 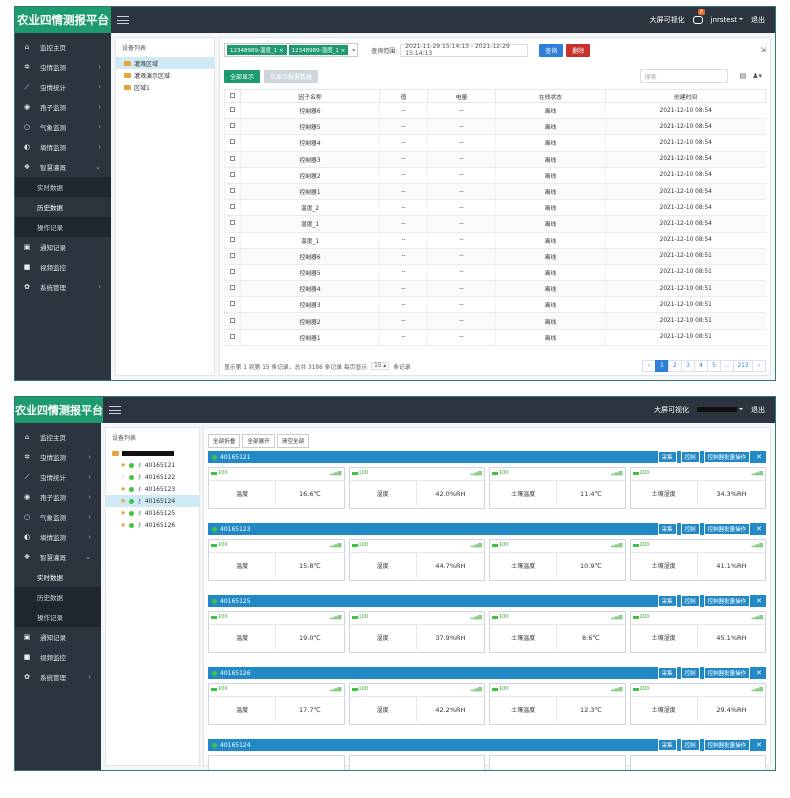 What do you see at coordinates (318, 50) in the screenshot?
I see `factor-tag: 12348989-湿度_1 ×` at bounding box center [318, 50].